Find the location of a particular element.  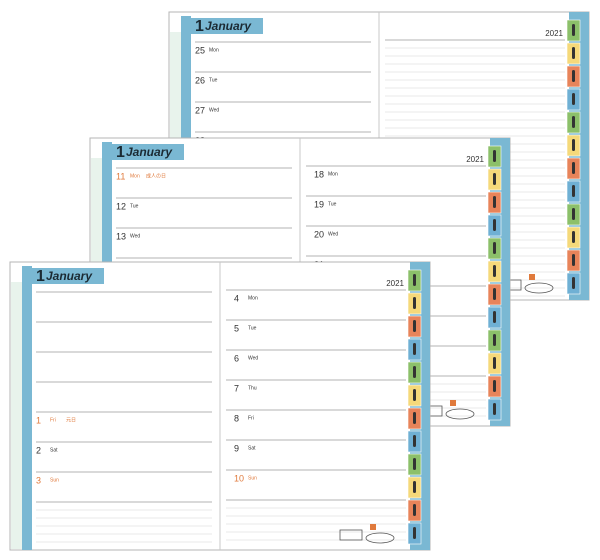

day-number: 25 is located at coordinates (200, 50).